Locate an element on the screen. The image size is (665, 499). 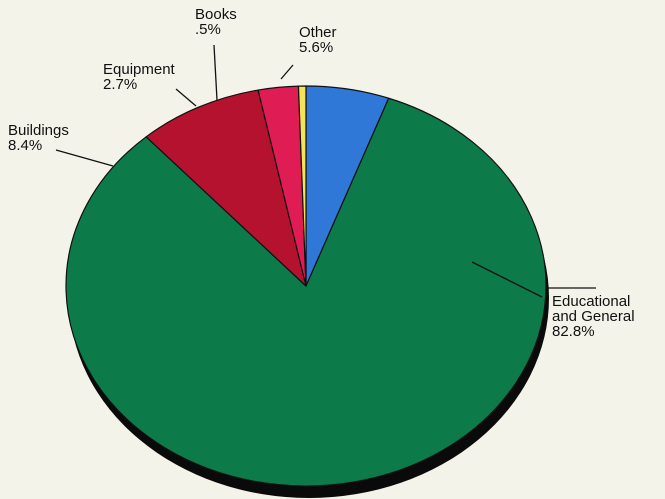
slice-label-equipment: Equipment 2.7% is located at coordinates (139, 77).